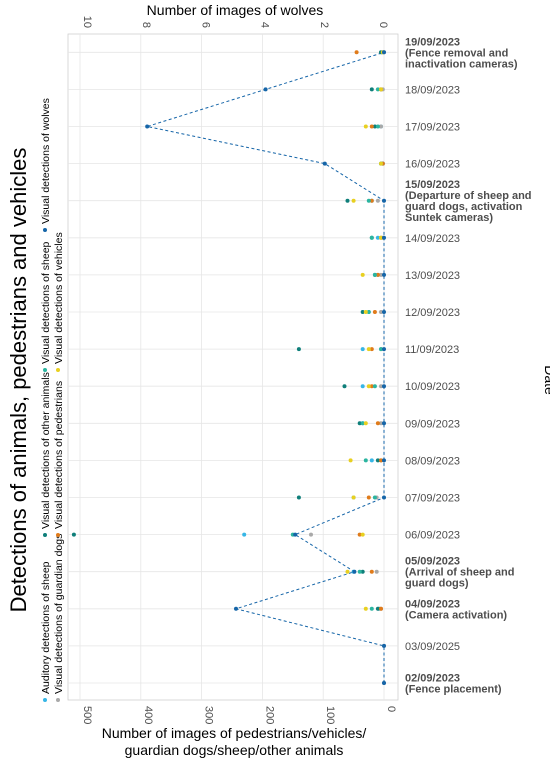 Image resolution: width=550 pixels, height=760 pixels. I want to click on date-label: 10/09/2023, so click(432, 387).